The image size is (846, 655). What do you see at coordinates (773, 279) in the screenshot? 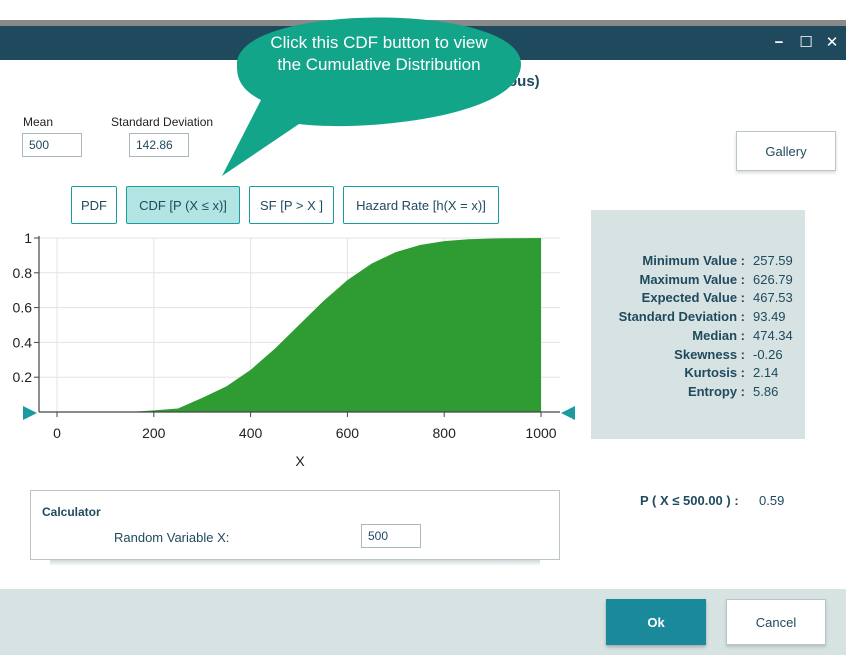
I see `stat-value: 626.79` at bounding box center [773, 279].